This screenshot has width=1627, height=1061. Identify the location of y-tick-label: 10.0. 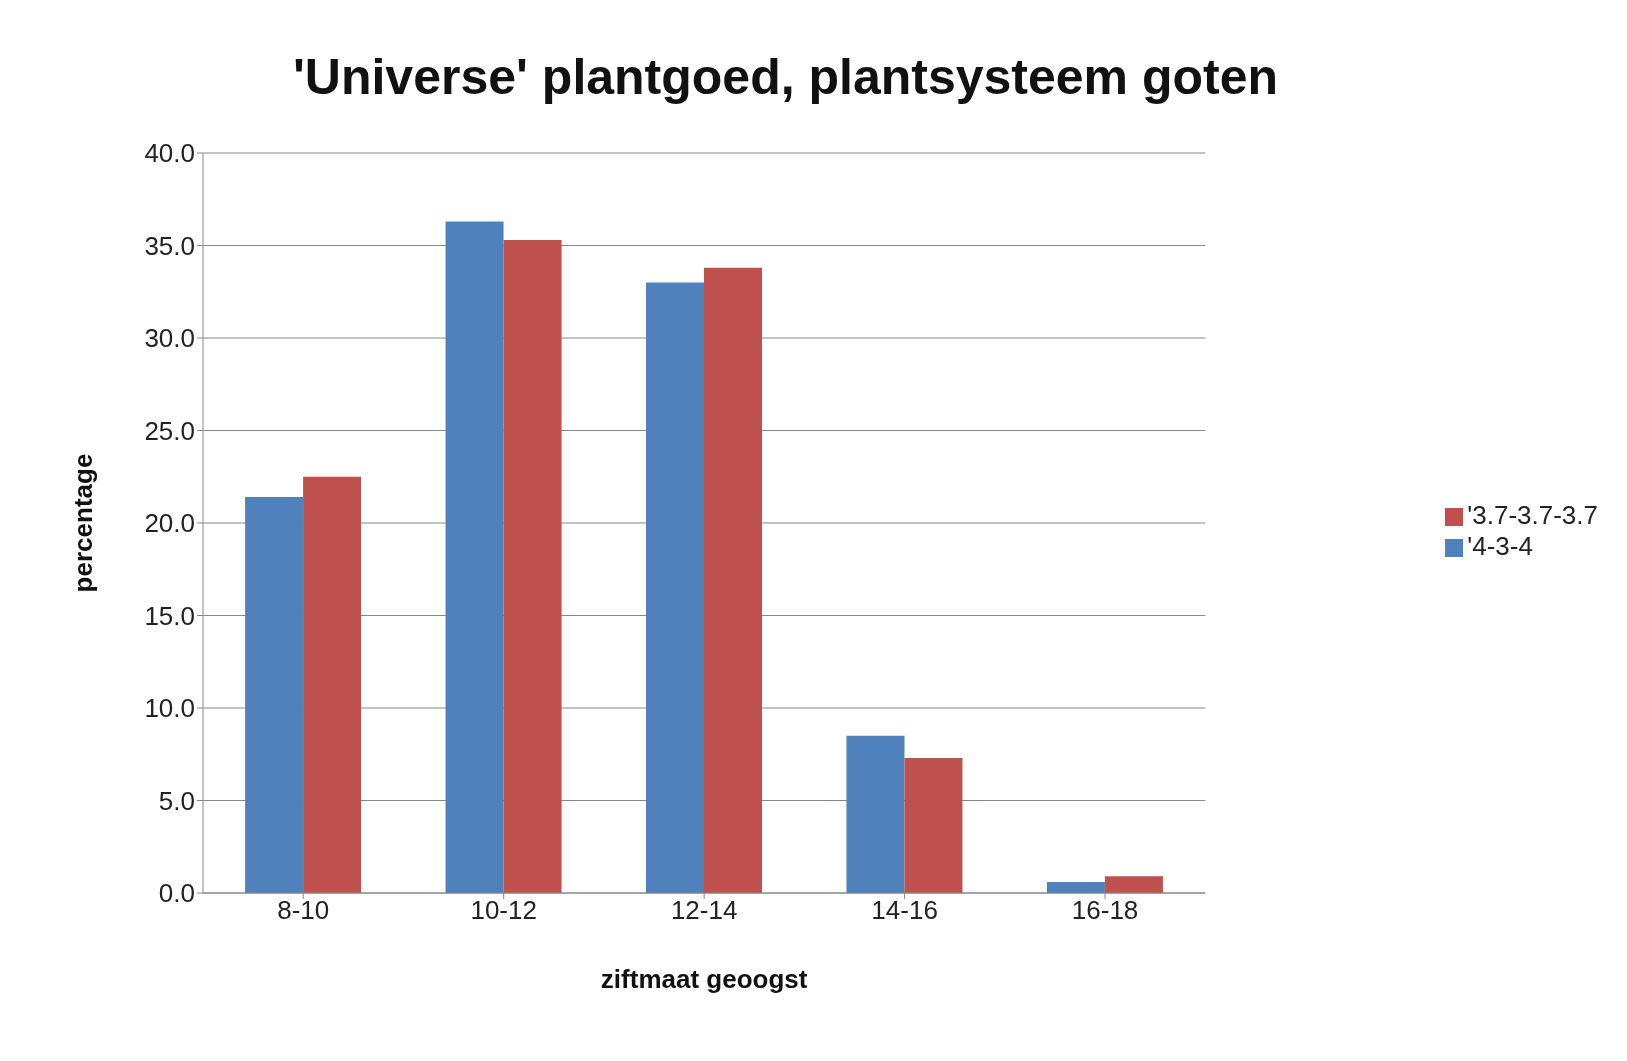
(169, 708).